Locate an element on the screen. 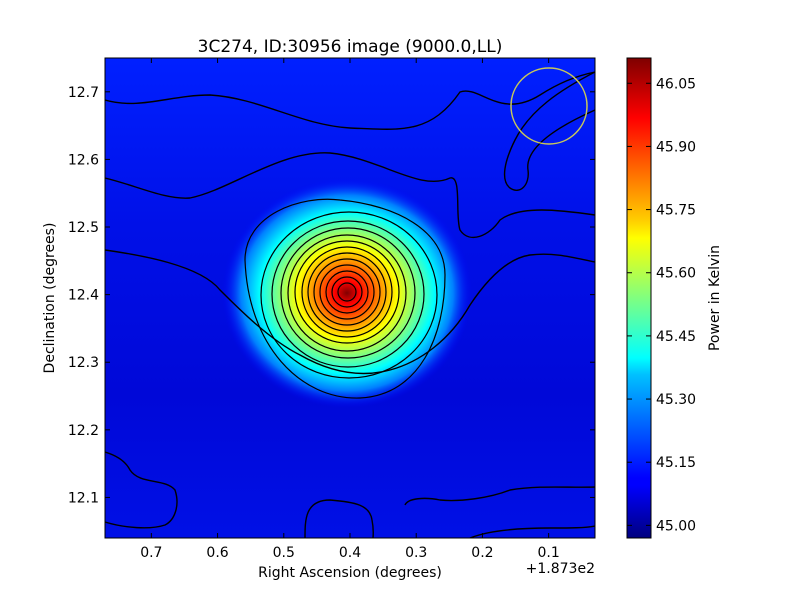 The width and height of the screenshot is (800, 600). contour-lower-left is located at coordinates (141, 490).